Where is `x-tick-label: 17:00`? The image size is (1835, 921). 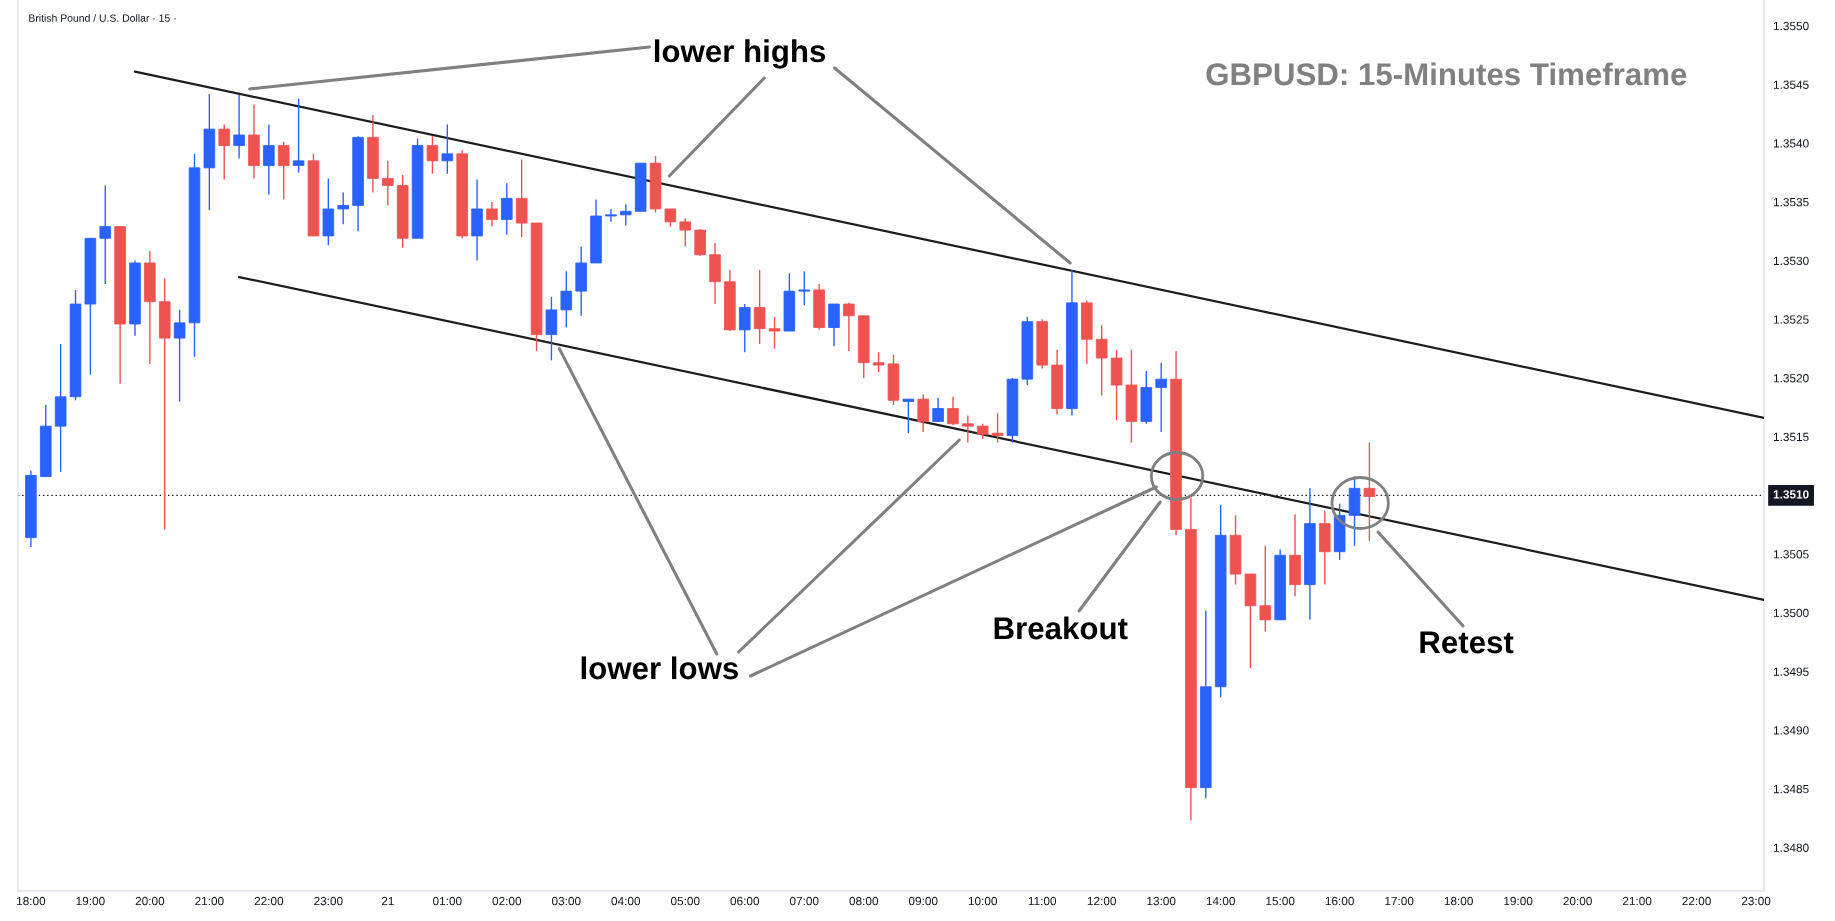 x-tick-label: 17:00 is located at coordinates (1399, 901).